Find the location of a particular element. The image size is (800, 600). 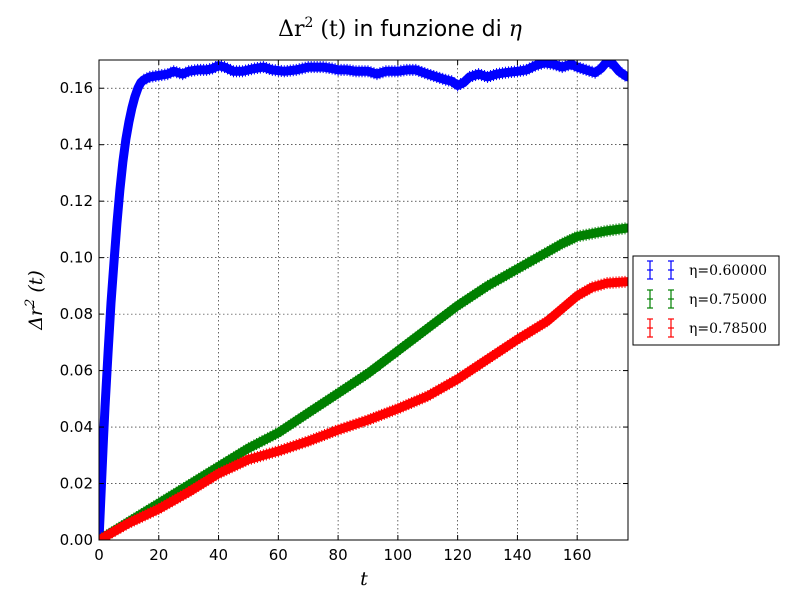

chart-title: Δr2 (t) in funzione di η is located at coordinates (400, 28).